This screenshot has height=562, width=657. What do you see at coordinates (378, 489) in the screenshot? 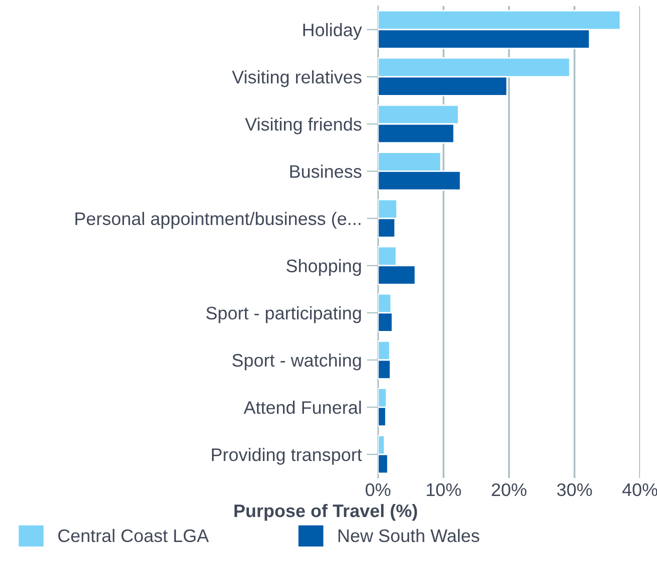
I see `x-tick-label: 0%` at bounding box center [378, 489].